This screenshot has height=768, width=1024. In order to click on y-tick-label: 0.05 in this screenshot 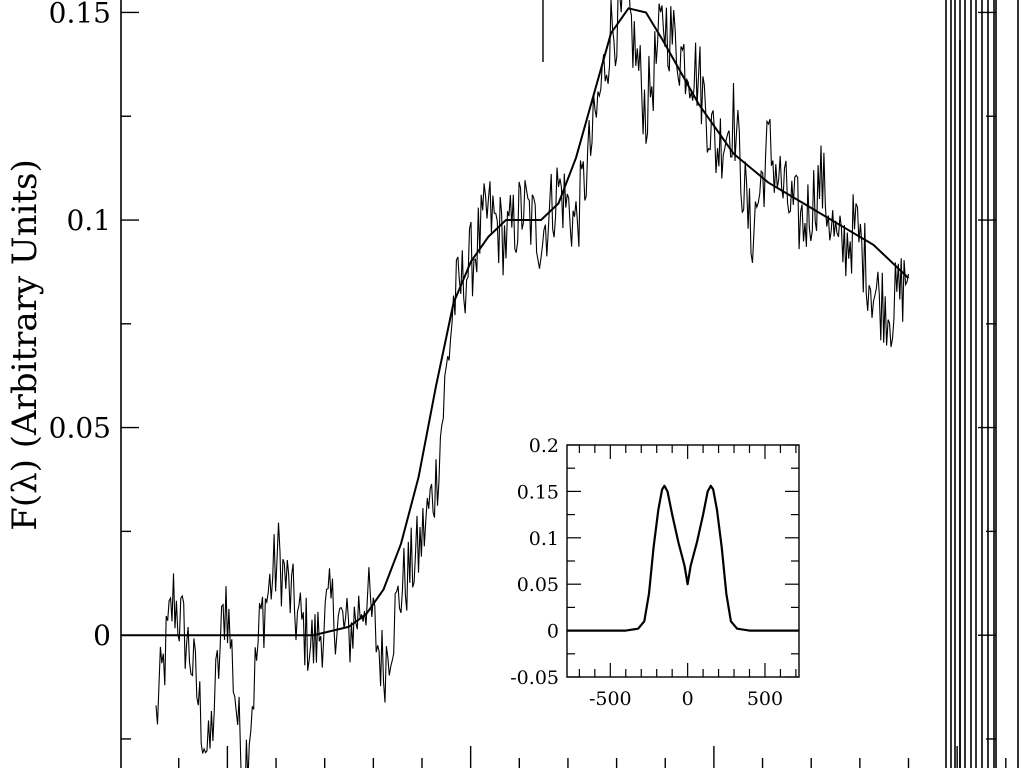, I will do `click(80, 428)`.